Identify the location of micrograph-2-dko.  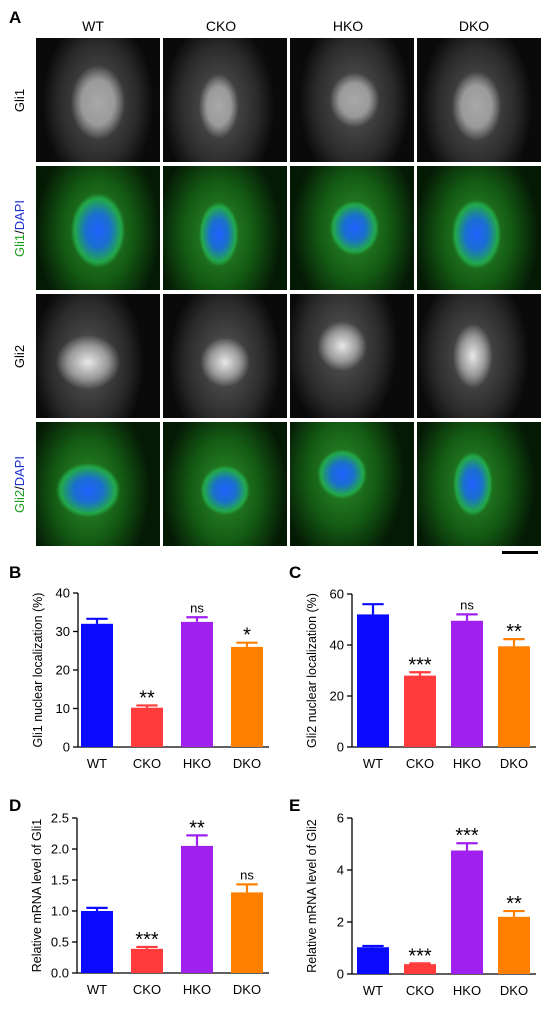
(479, 228).